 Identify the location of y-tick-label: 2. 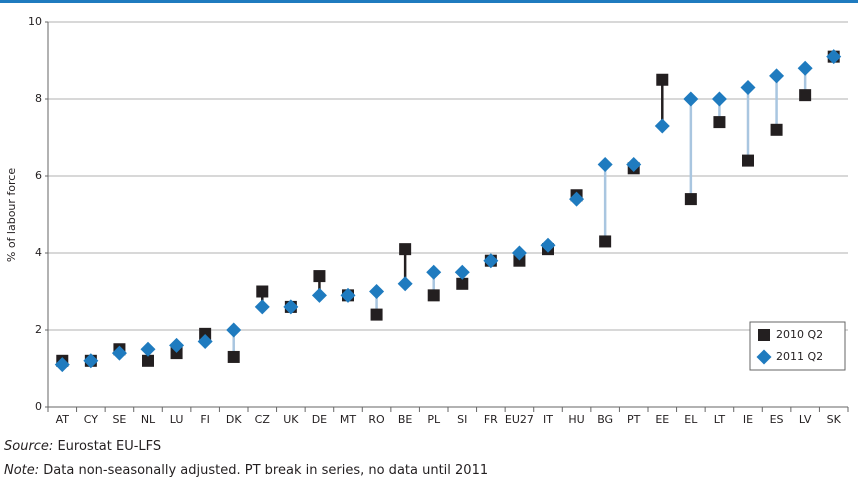
(38, 329).